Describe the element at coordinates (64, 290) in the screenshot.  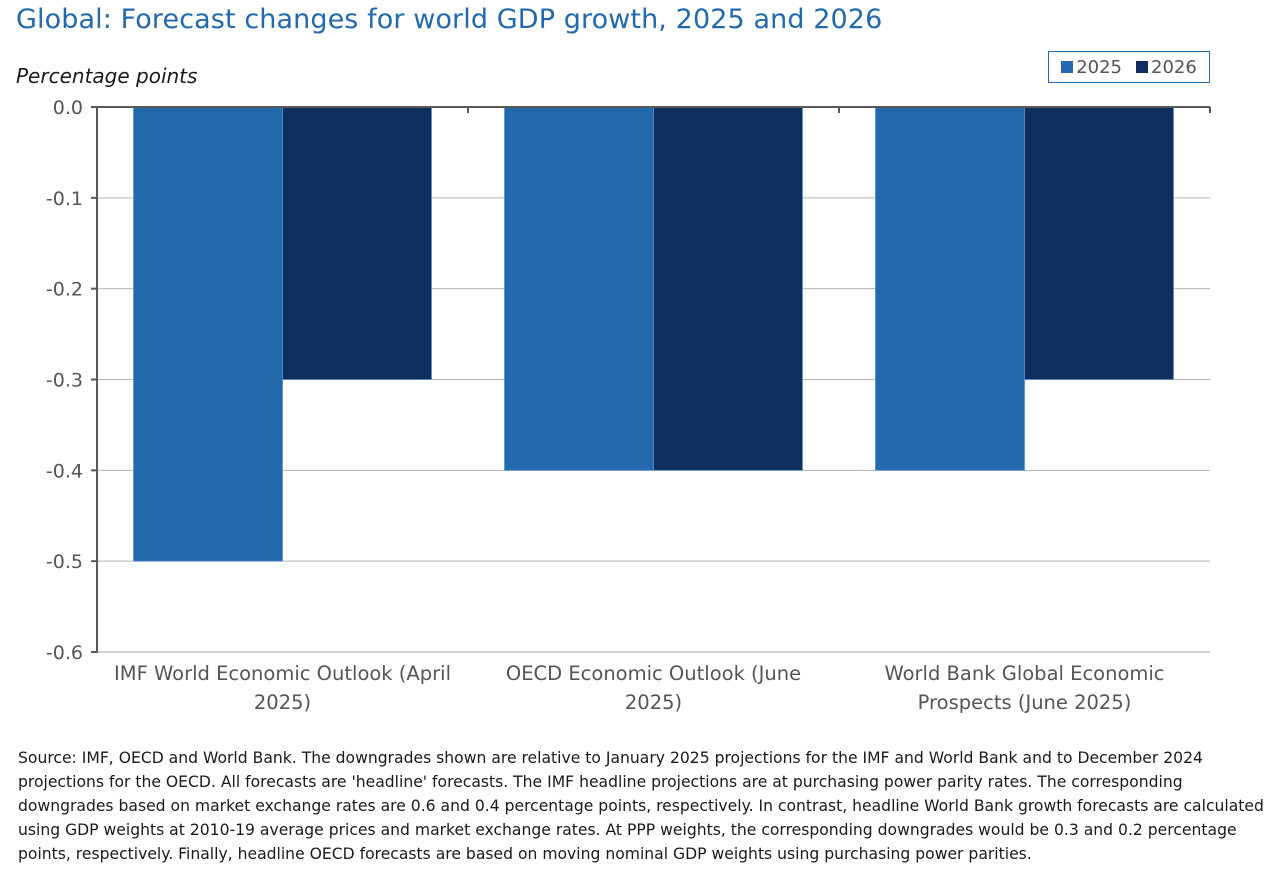
I see `y-tick-label: -0.2` at that location.